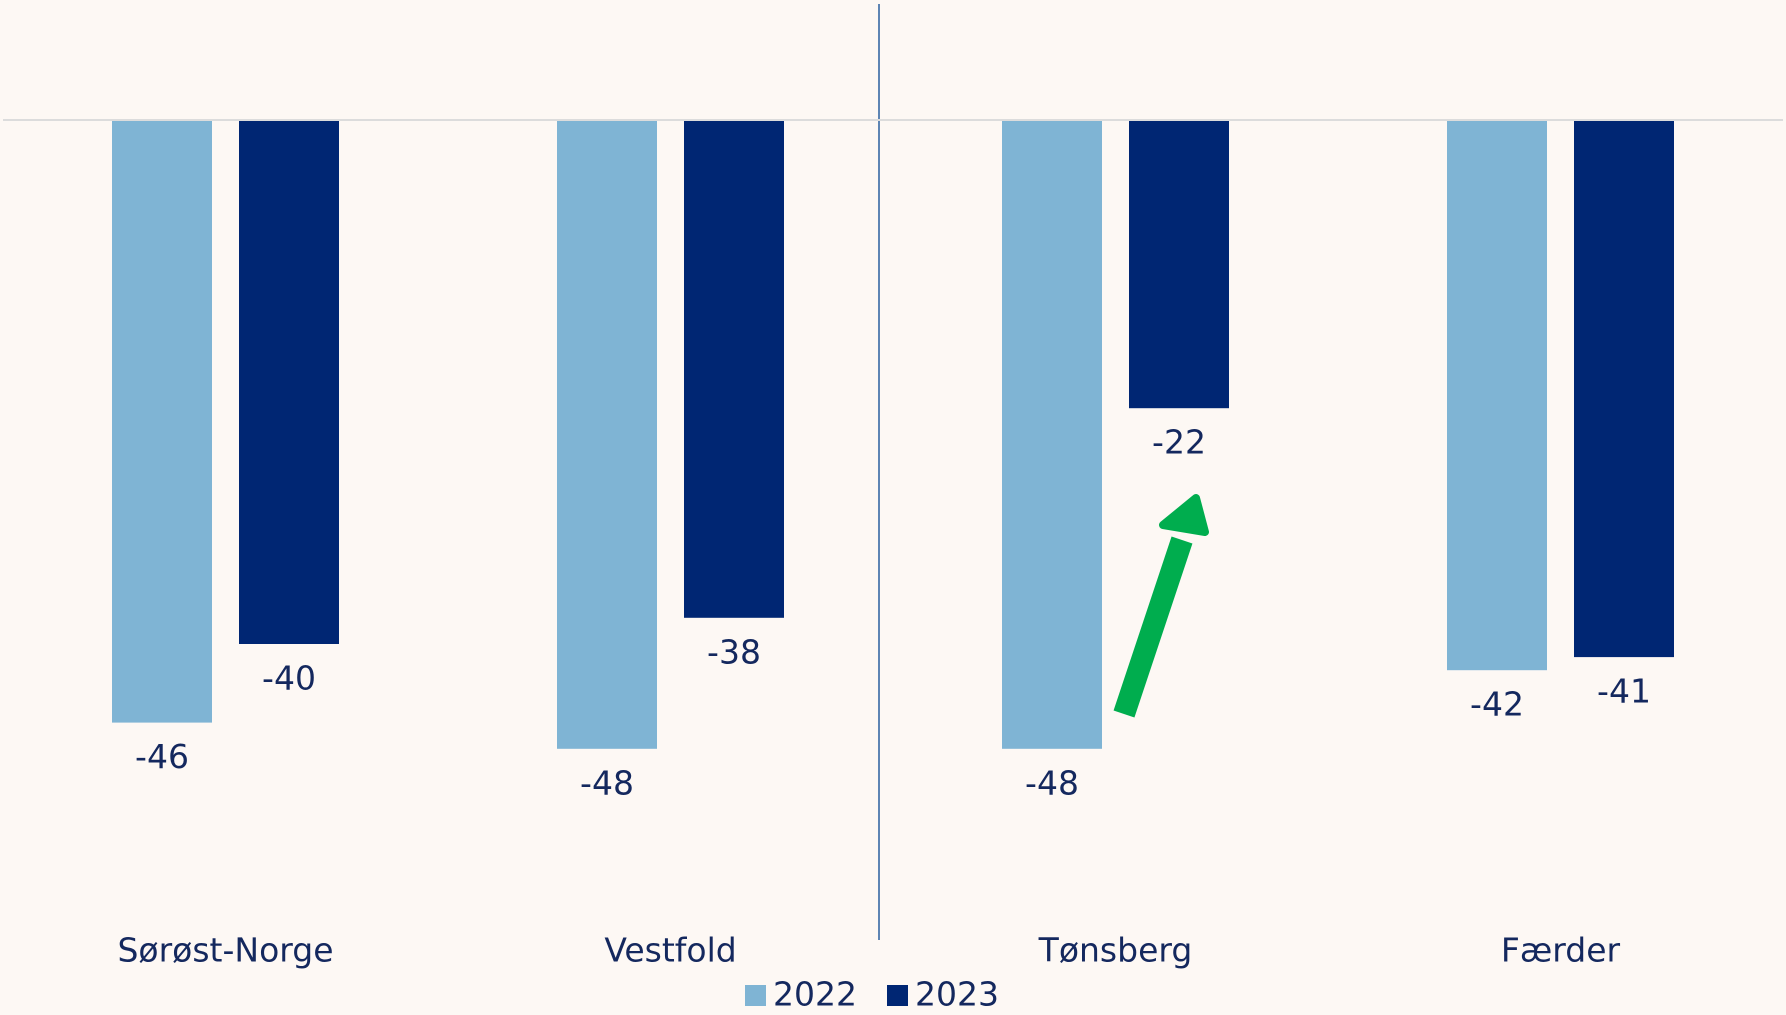 This screenshot has width=1786, height=1015. What do you see at coordinates (670, 950) in the screenshot?
I see `x-tick-label: Vestfold` at bounding box center [670, 950].